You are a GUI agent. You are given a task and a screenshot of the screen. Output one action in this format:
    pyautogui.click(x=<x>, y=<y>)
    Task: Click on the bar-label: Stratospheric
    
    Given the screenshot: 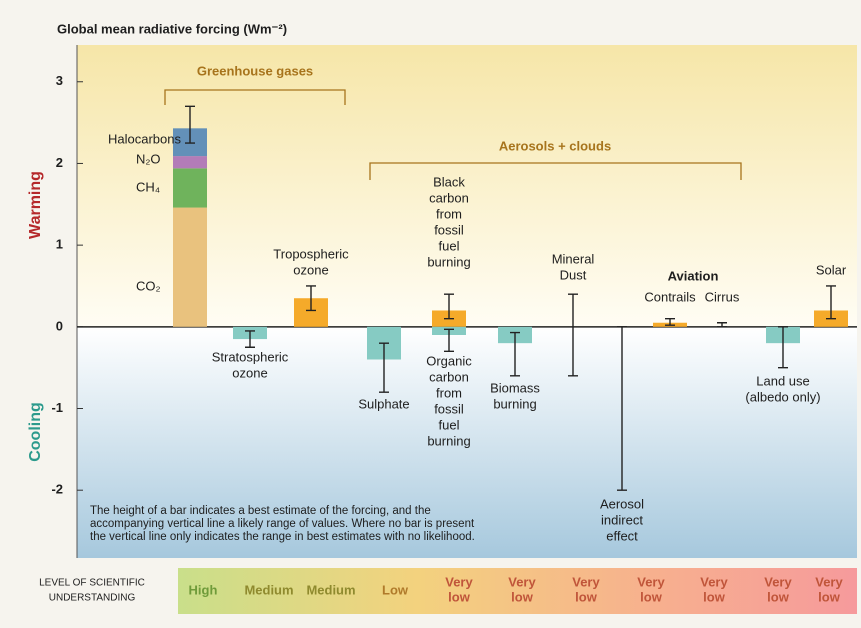 What is the action you would take?
    pyautogui.click(x=250, y=356)
    